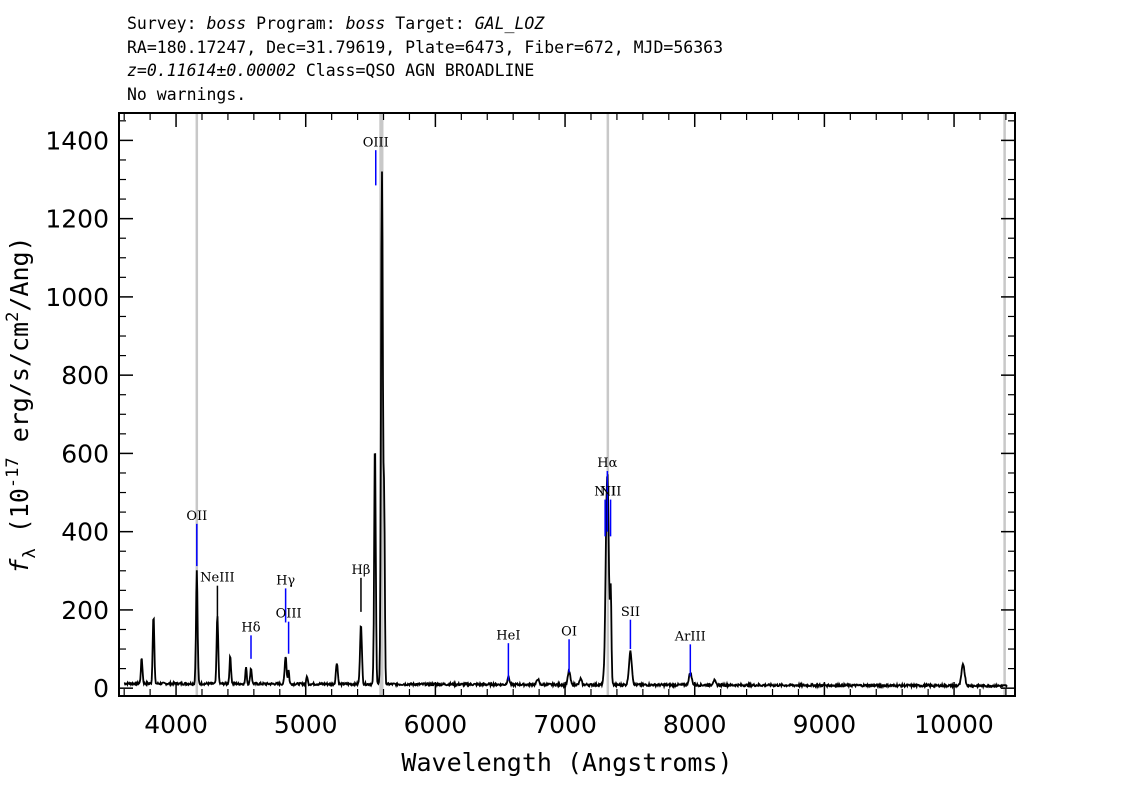  I want to click on survey-value: boss, so click(226, 23).